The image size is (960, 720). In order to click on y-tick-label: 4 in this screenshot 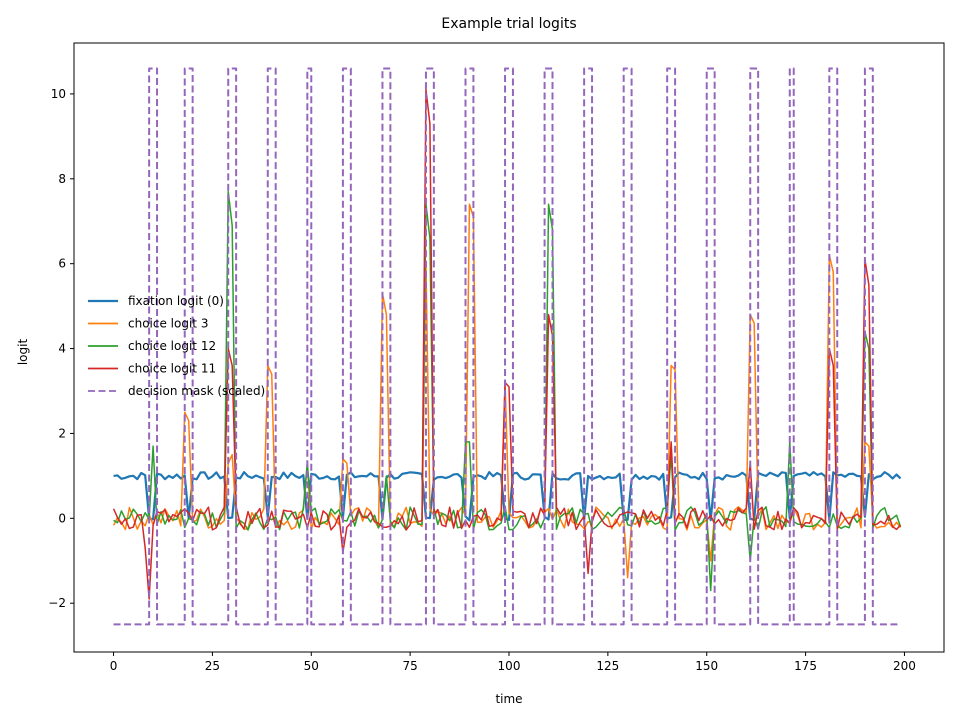, I will do `click(62, 349)`.